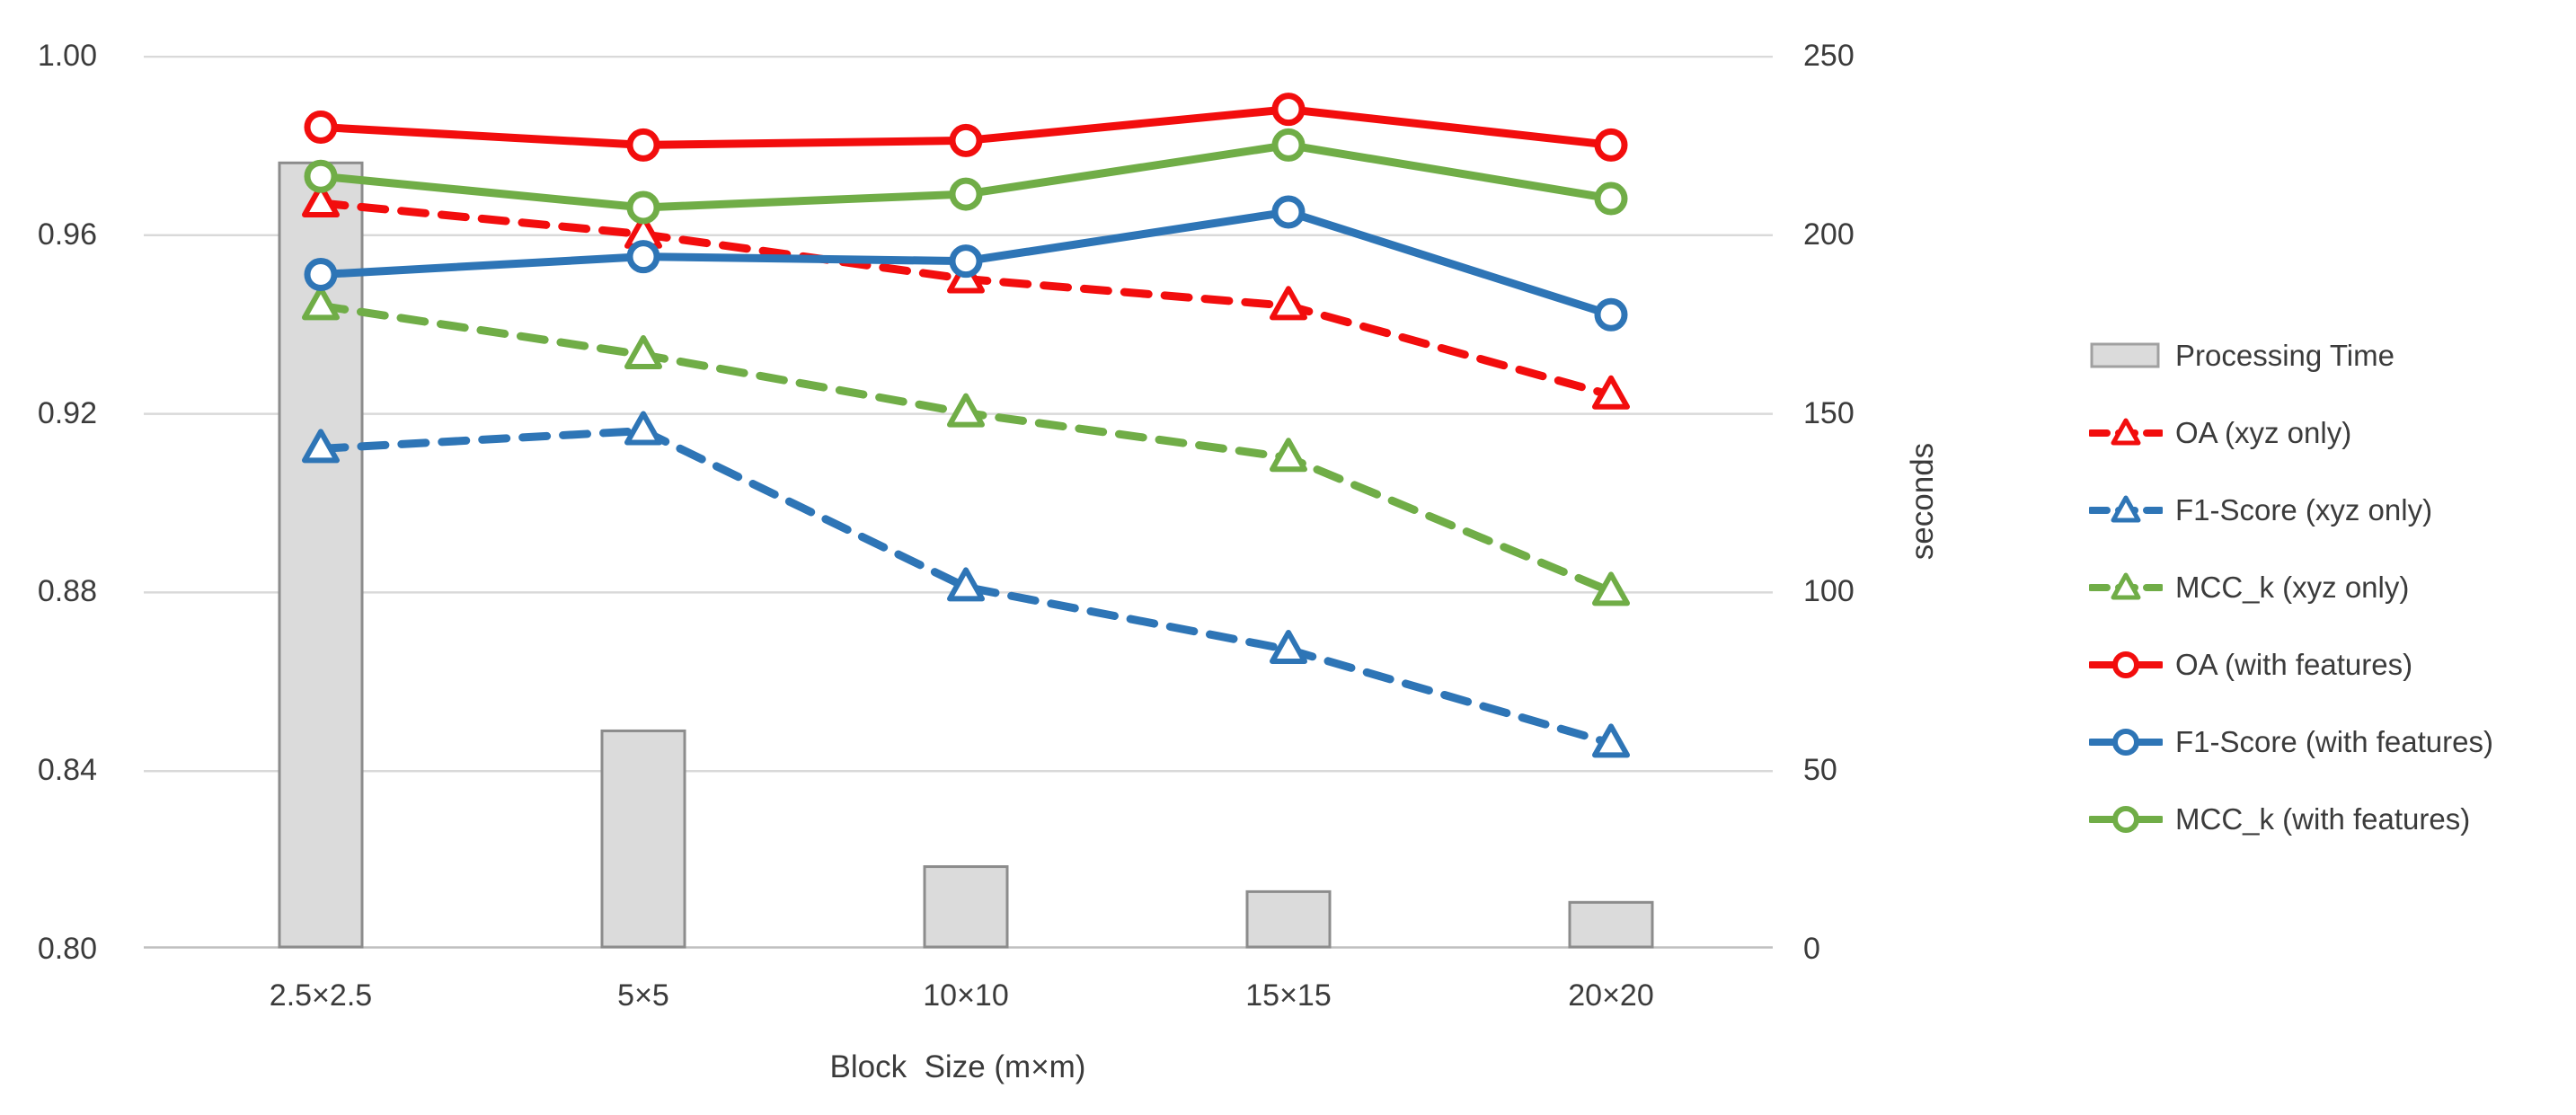 This screenshot has height=1115, width=2576. Describe the element at coordinates (67, 56) in the screenshot. I see `left-axis-tick-label: 1.00` at that location.